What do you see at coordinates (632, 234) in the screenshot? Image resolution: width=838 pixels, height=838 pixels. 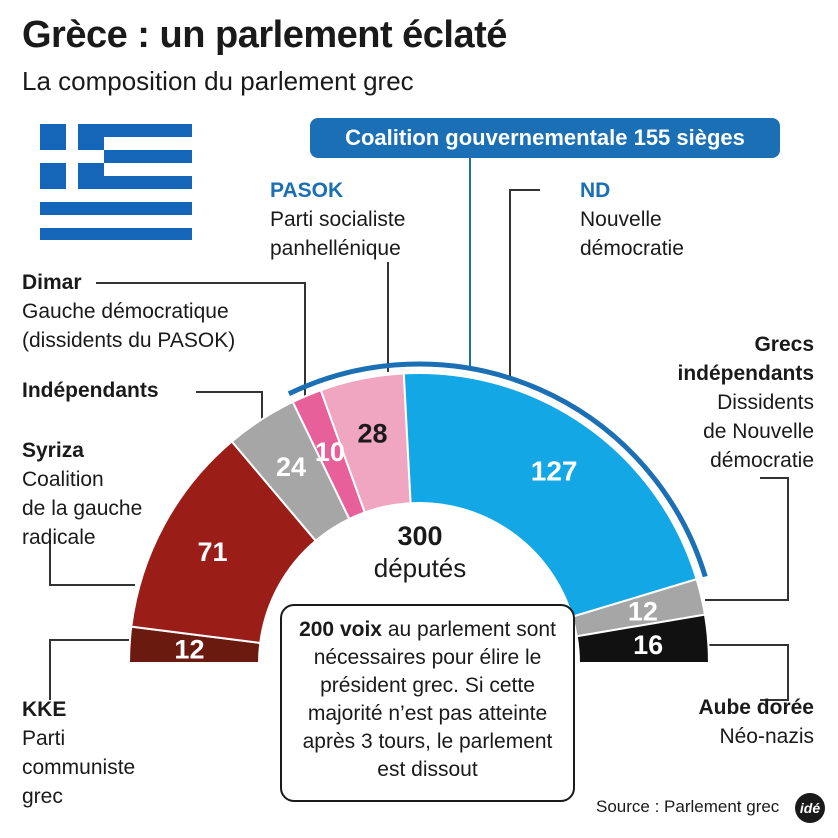 I see `label-nd-desc: Nouvelle démocratie` at bounding box center [632, 234].